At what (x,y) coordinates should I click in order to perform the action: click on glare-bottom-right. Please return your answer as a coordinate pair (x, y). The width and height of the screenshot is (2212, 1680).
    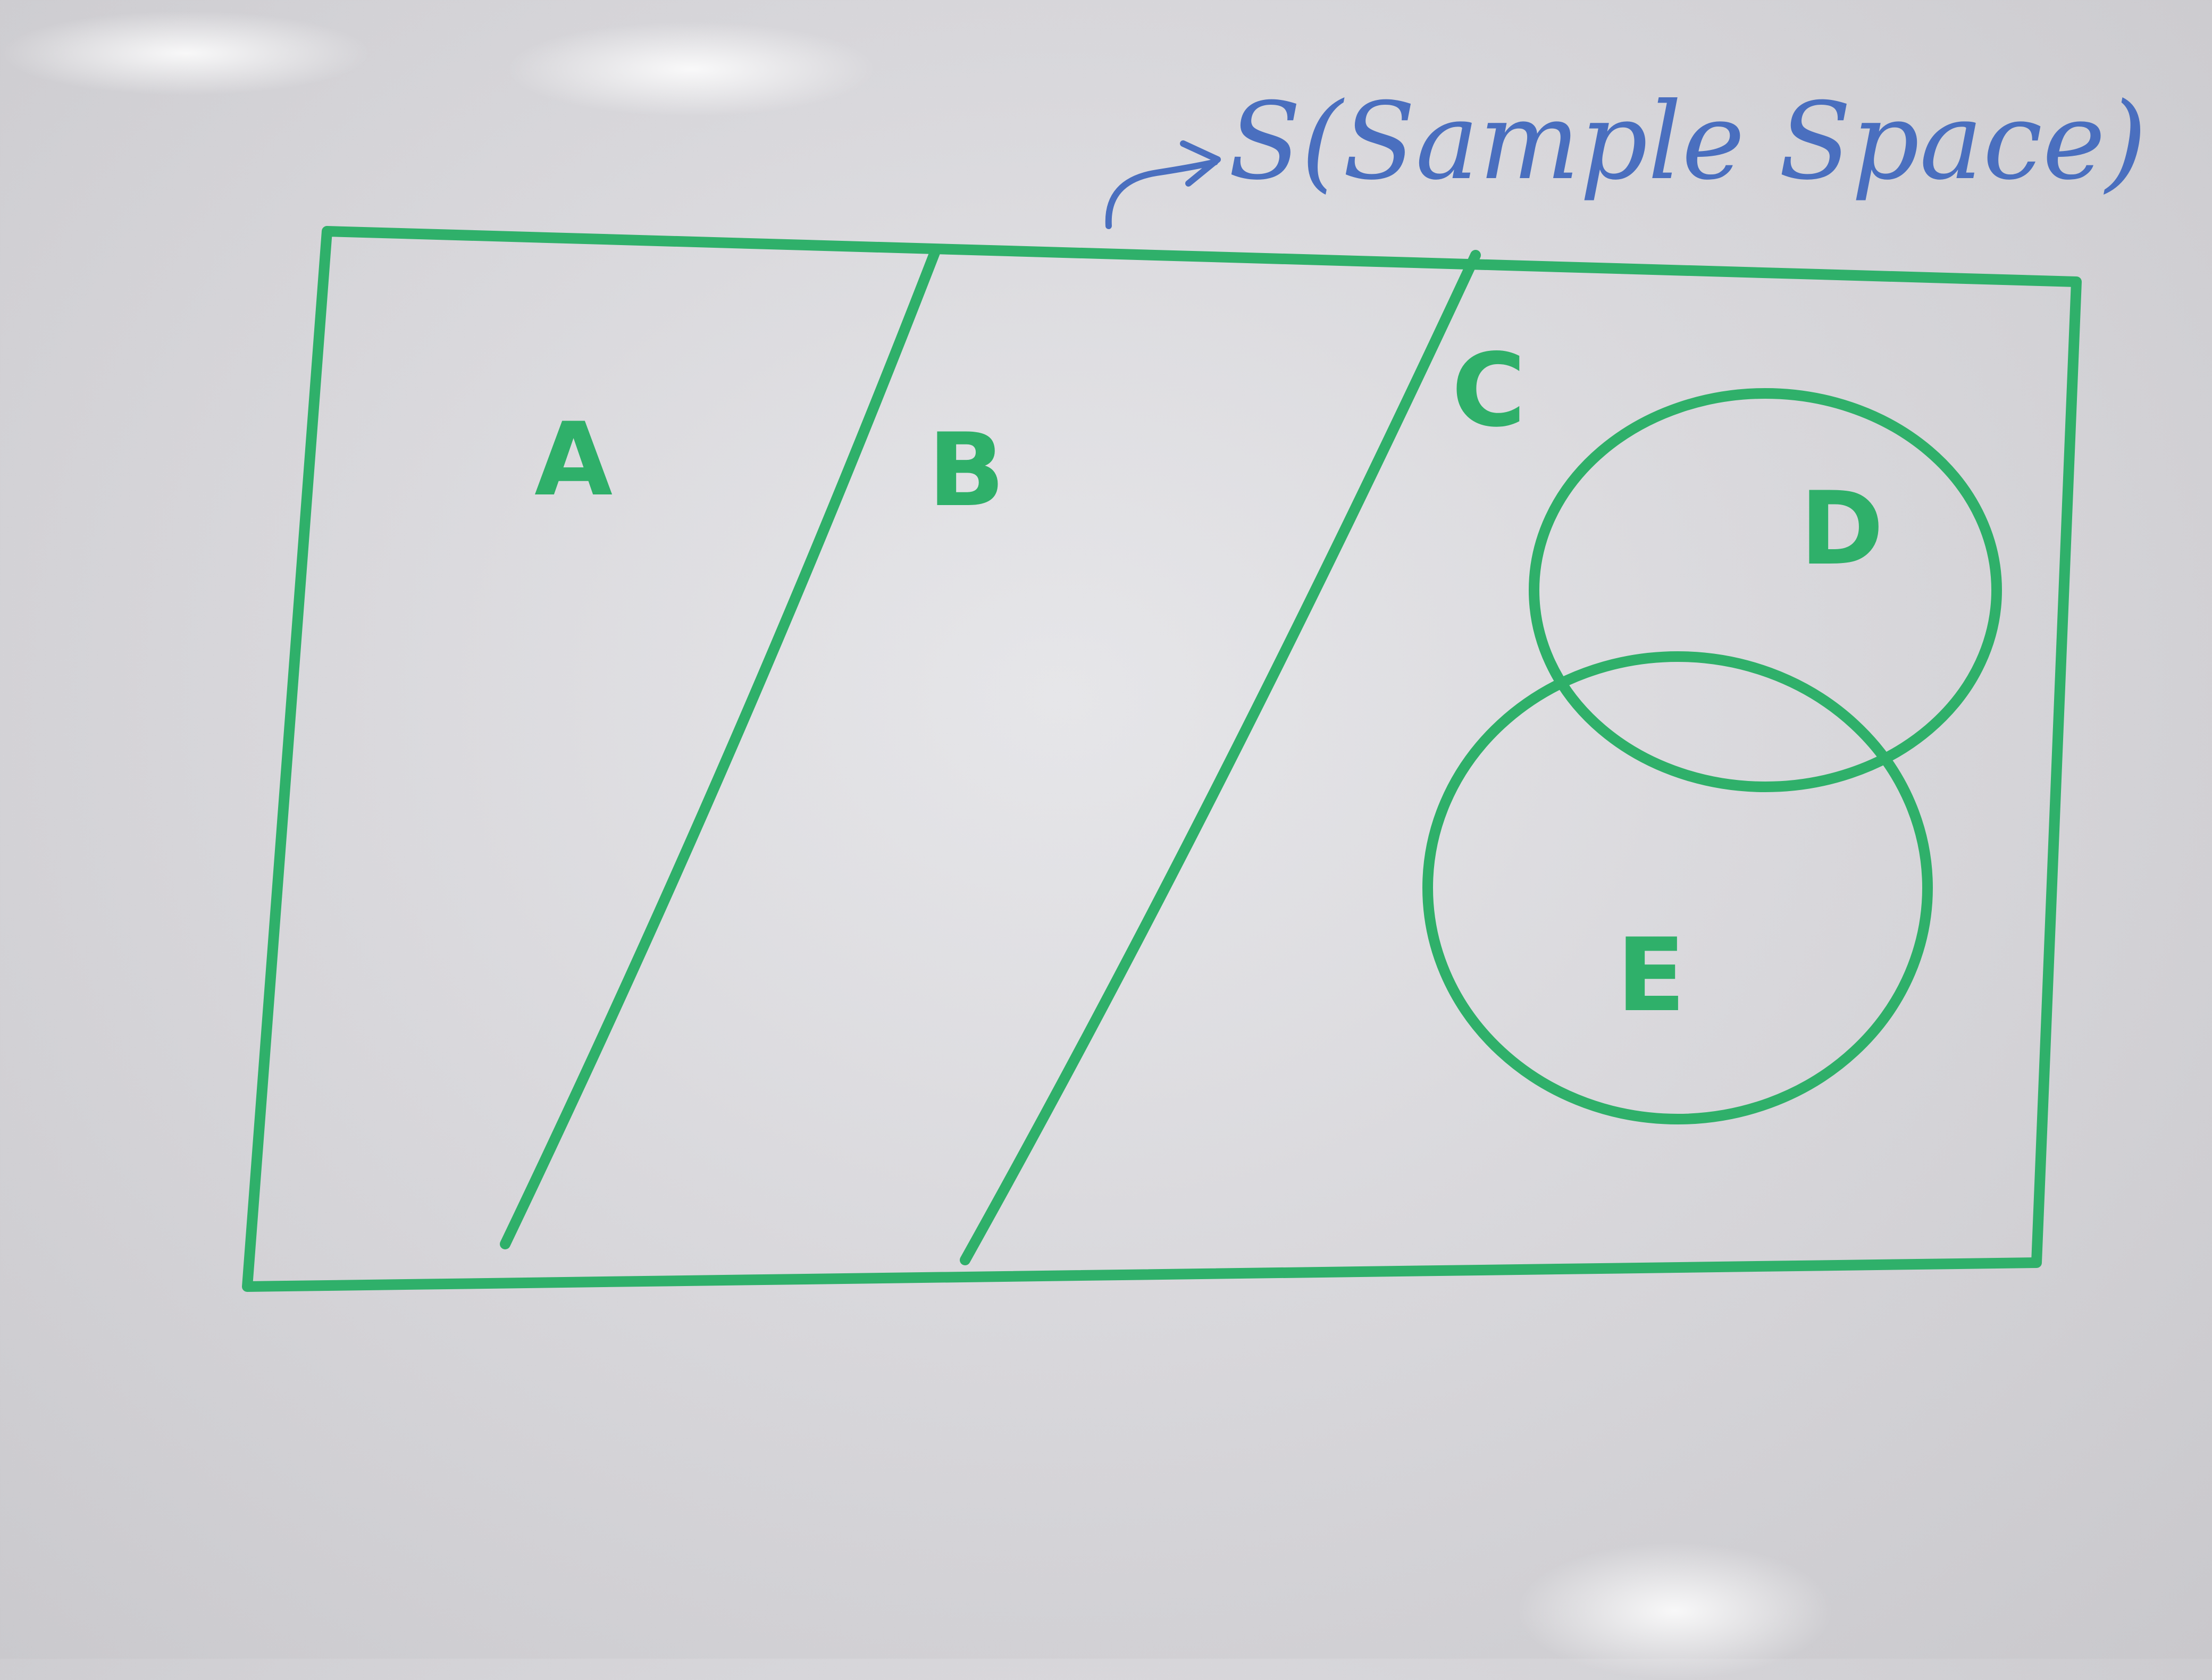
    Looking at the image, I should click on (1674, 1611).